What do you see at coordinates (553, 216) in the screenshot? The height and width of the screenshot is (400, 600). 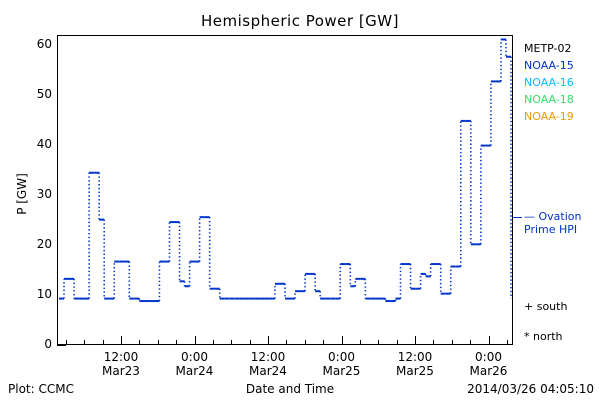 I see `ovation-label-line1: — Ovation` at bounding box center [553, 216].